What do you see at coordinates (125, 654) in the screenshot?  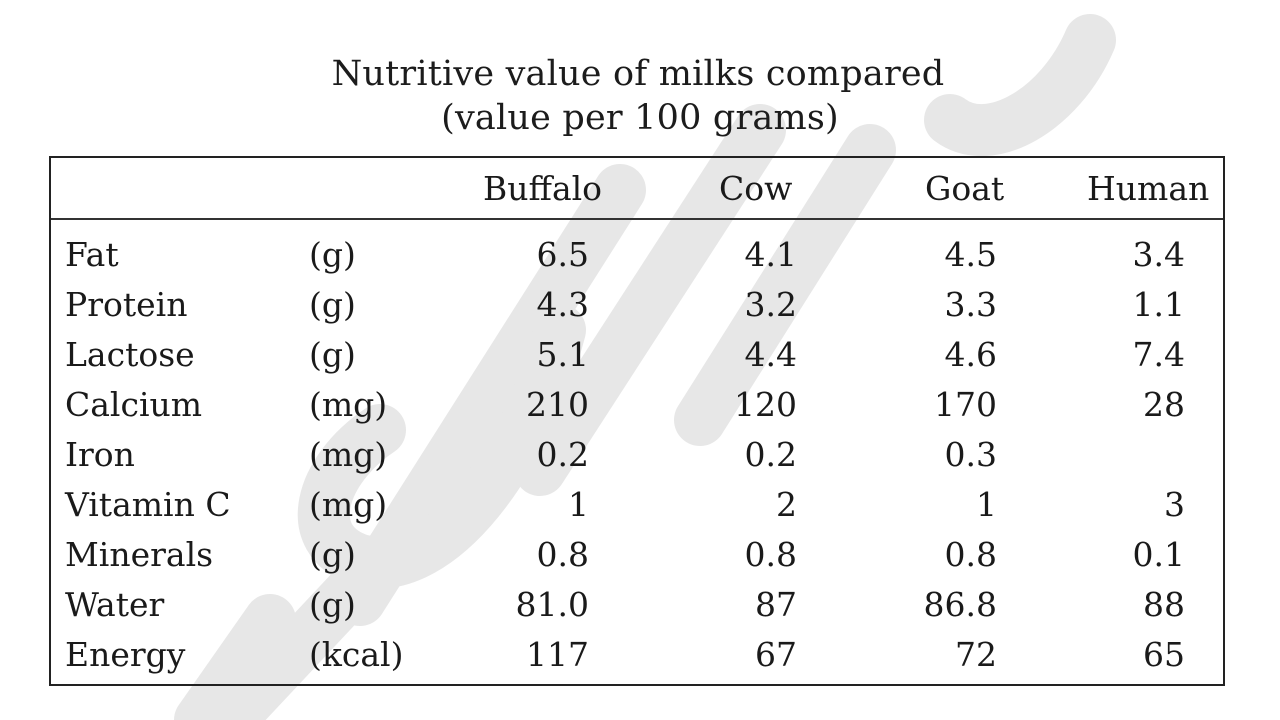 I see `nutrient-name: Energy` at bounding box center [125, 654].